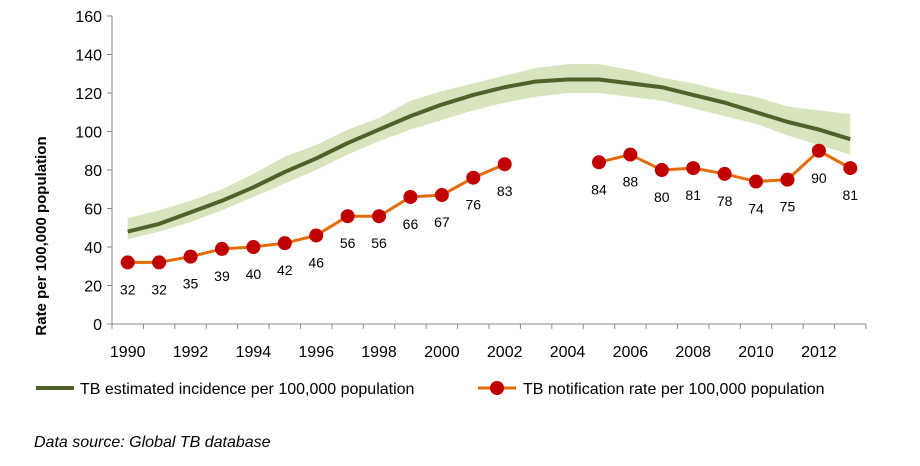 Image resolution: width=920 pixels, height=466 pixels. What do you see at coordinates (631, 182) in the screenshot?
I see `notification-data-label: 88` at bounding box center [631, 182].